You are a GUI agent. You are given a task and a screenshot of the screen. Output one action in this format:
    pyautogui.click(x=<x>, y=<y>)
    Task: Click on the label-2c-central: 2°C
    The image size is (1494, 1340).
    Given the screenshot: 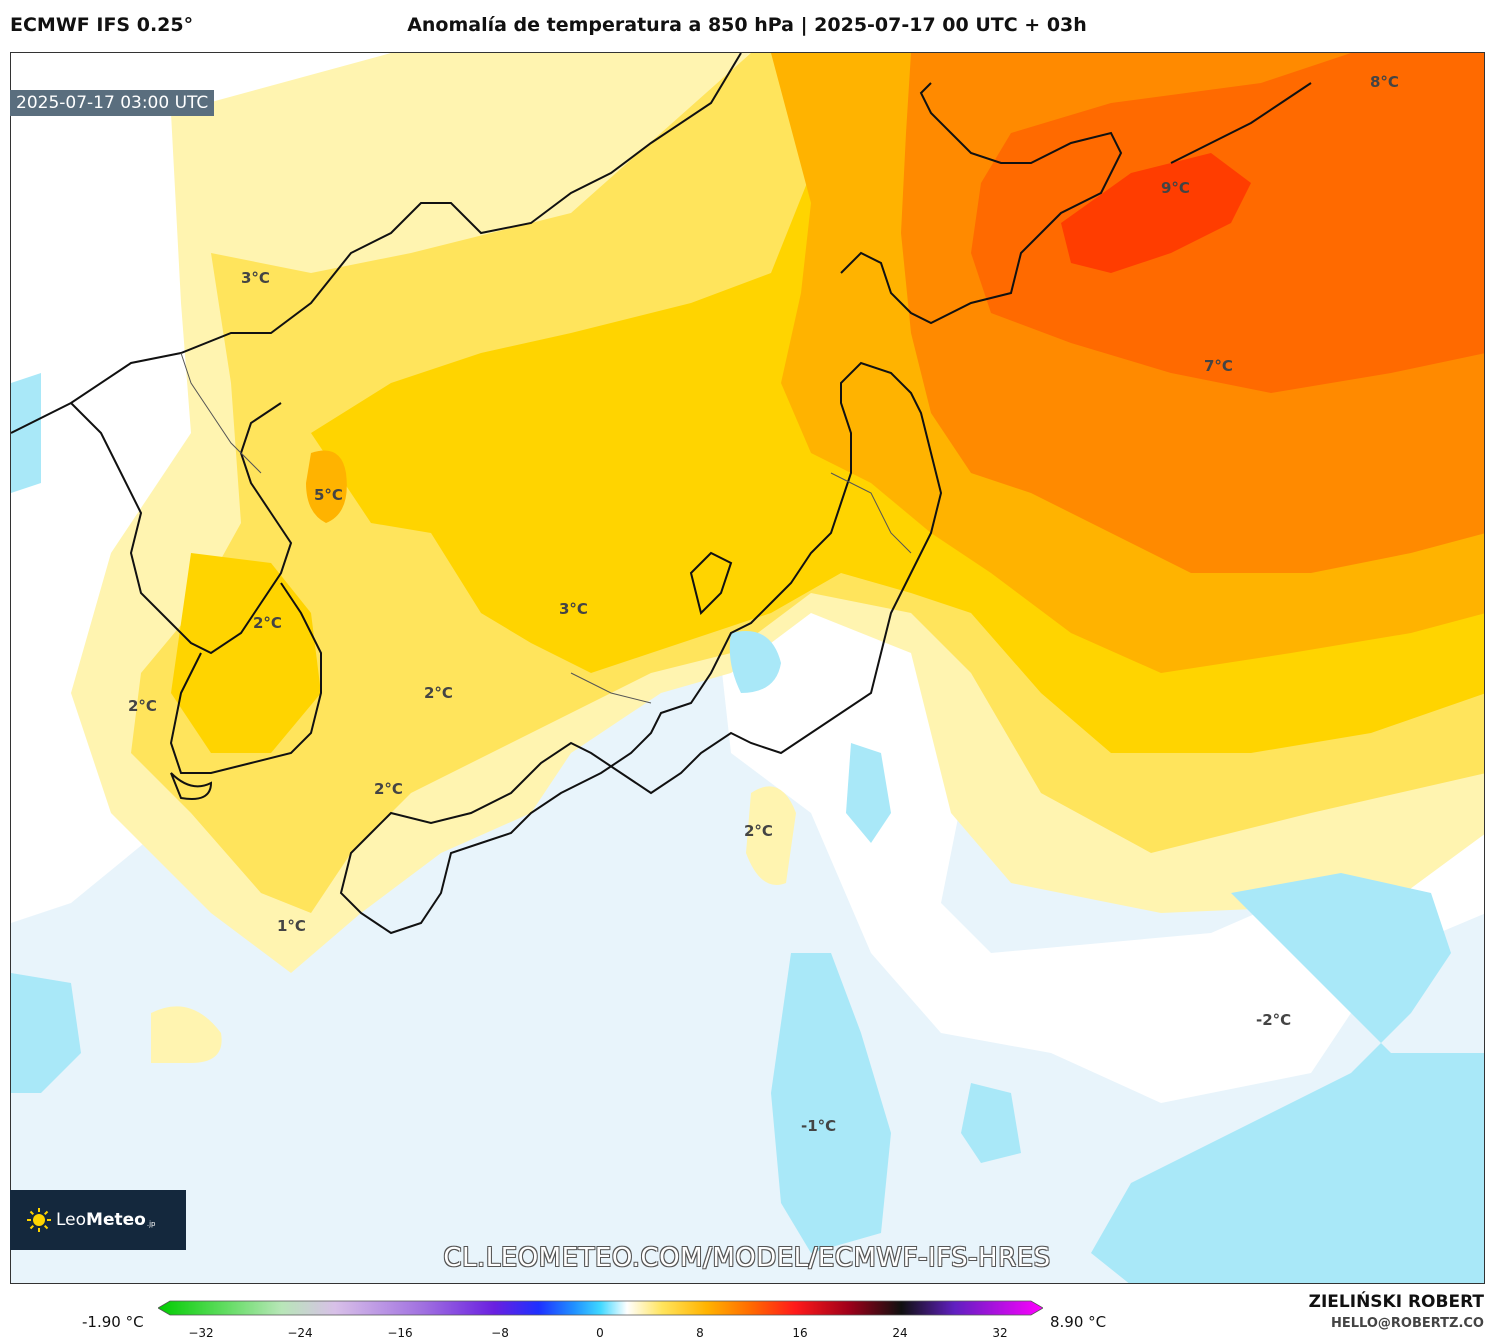 What is the action you would take?
    pyautogui.click(x=438, y=693)
    